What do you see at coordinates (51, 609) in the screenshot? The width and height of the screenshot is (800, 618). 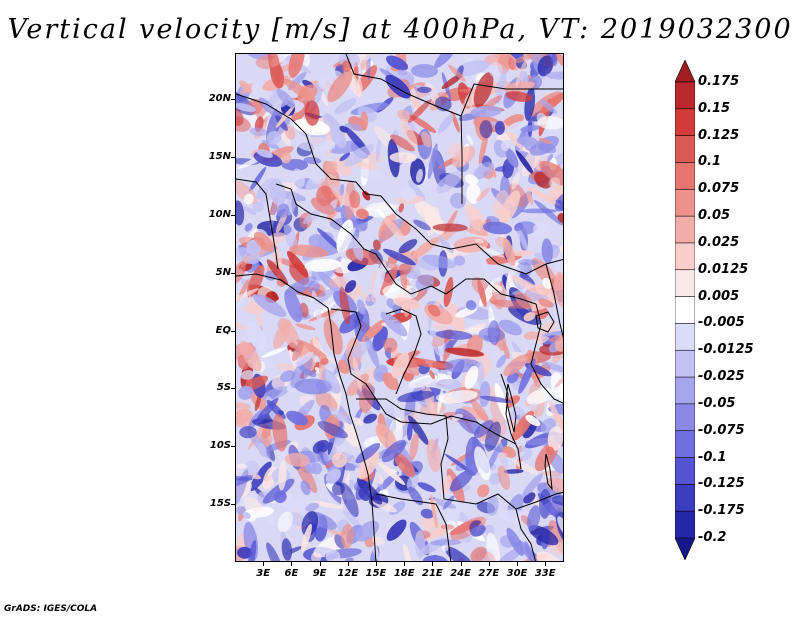 I see `credit-text: GrADS: IGES/COLA` at bounding box center [51, 609].